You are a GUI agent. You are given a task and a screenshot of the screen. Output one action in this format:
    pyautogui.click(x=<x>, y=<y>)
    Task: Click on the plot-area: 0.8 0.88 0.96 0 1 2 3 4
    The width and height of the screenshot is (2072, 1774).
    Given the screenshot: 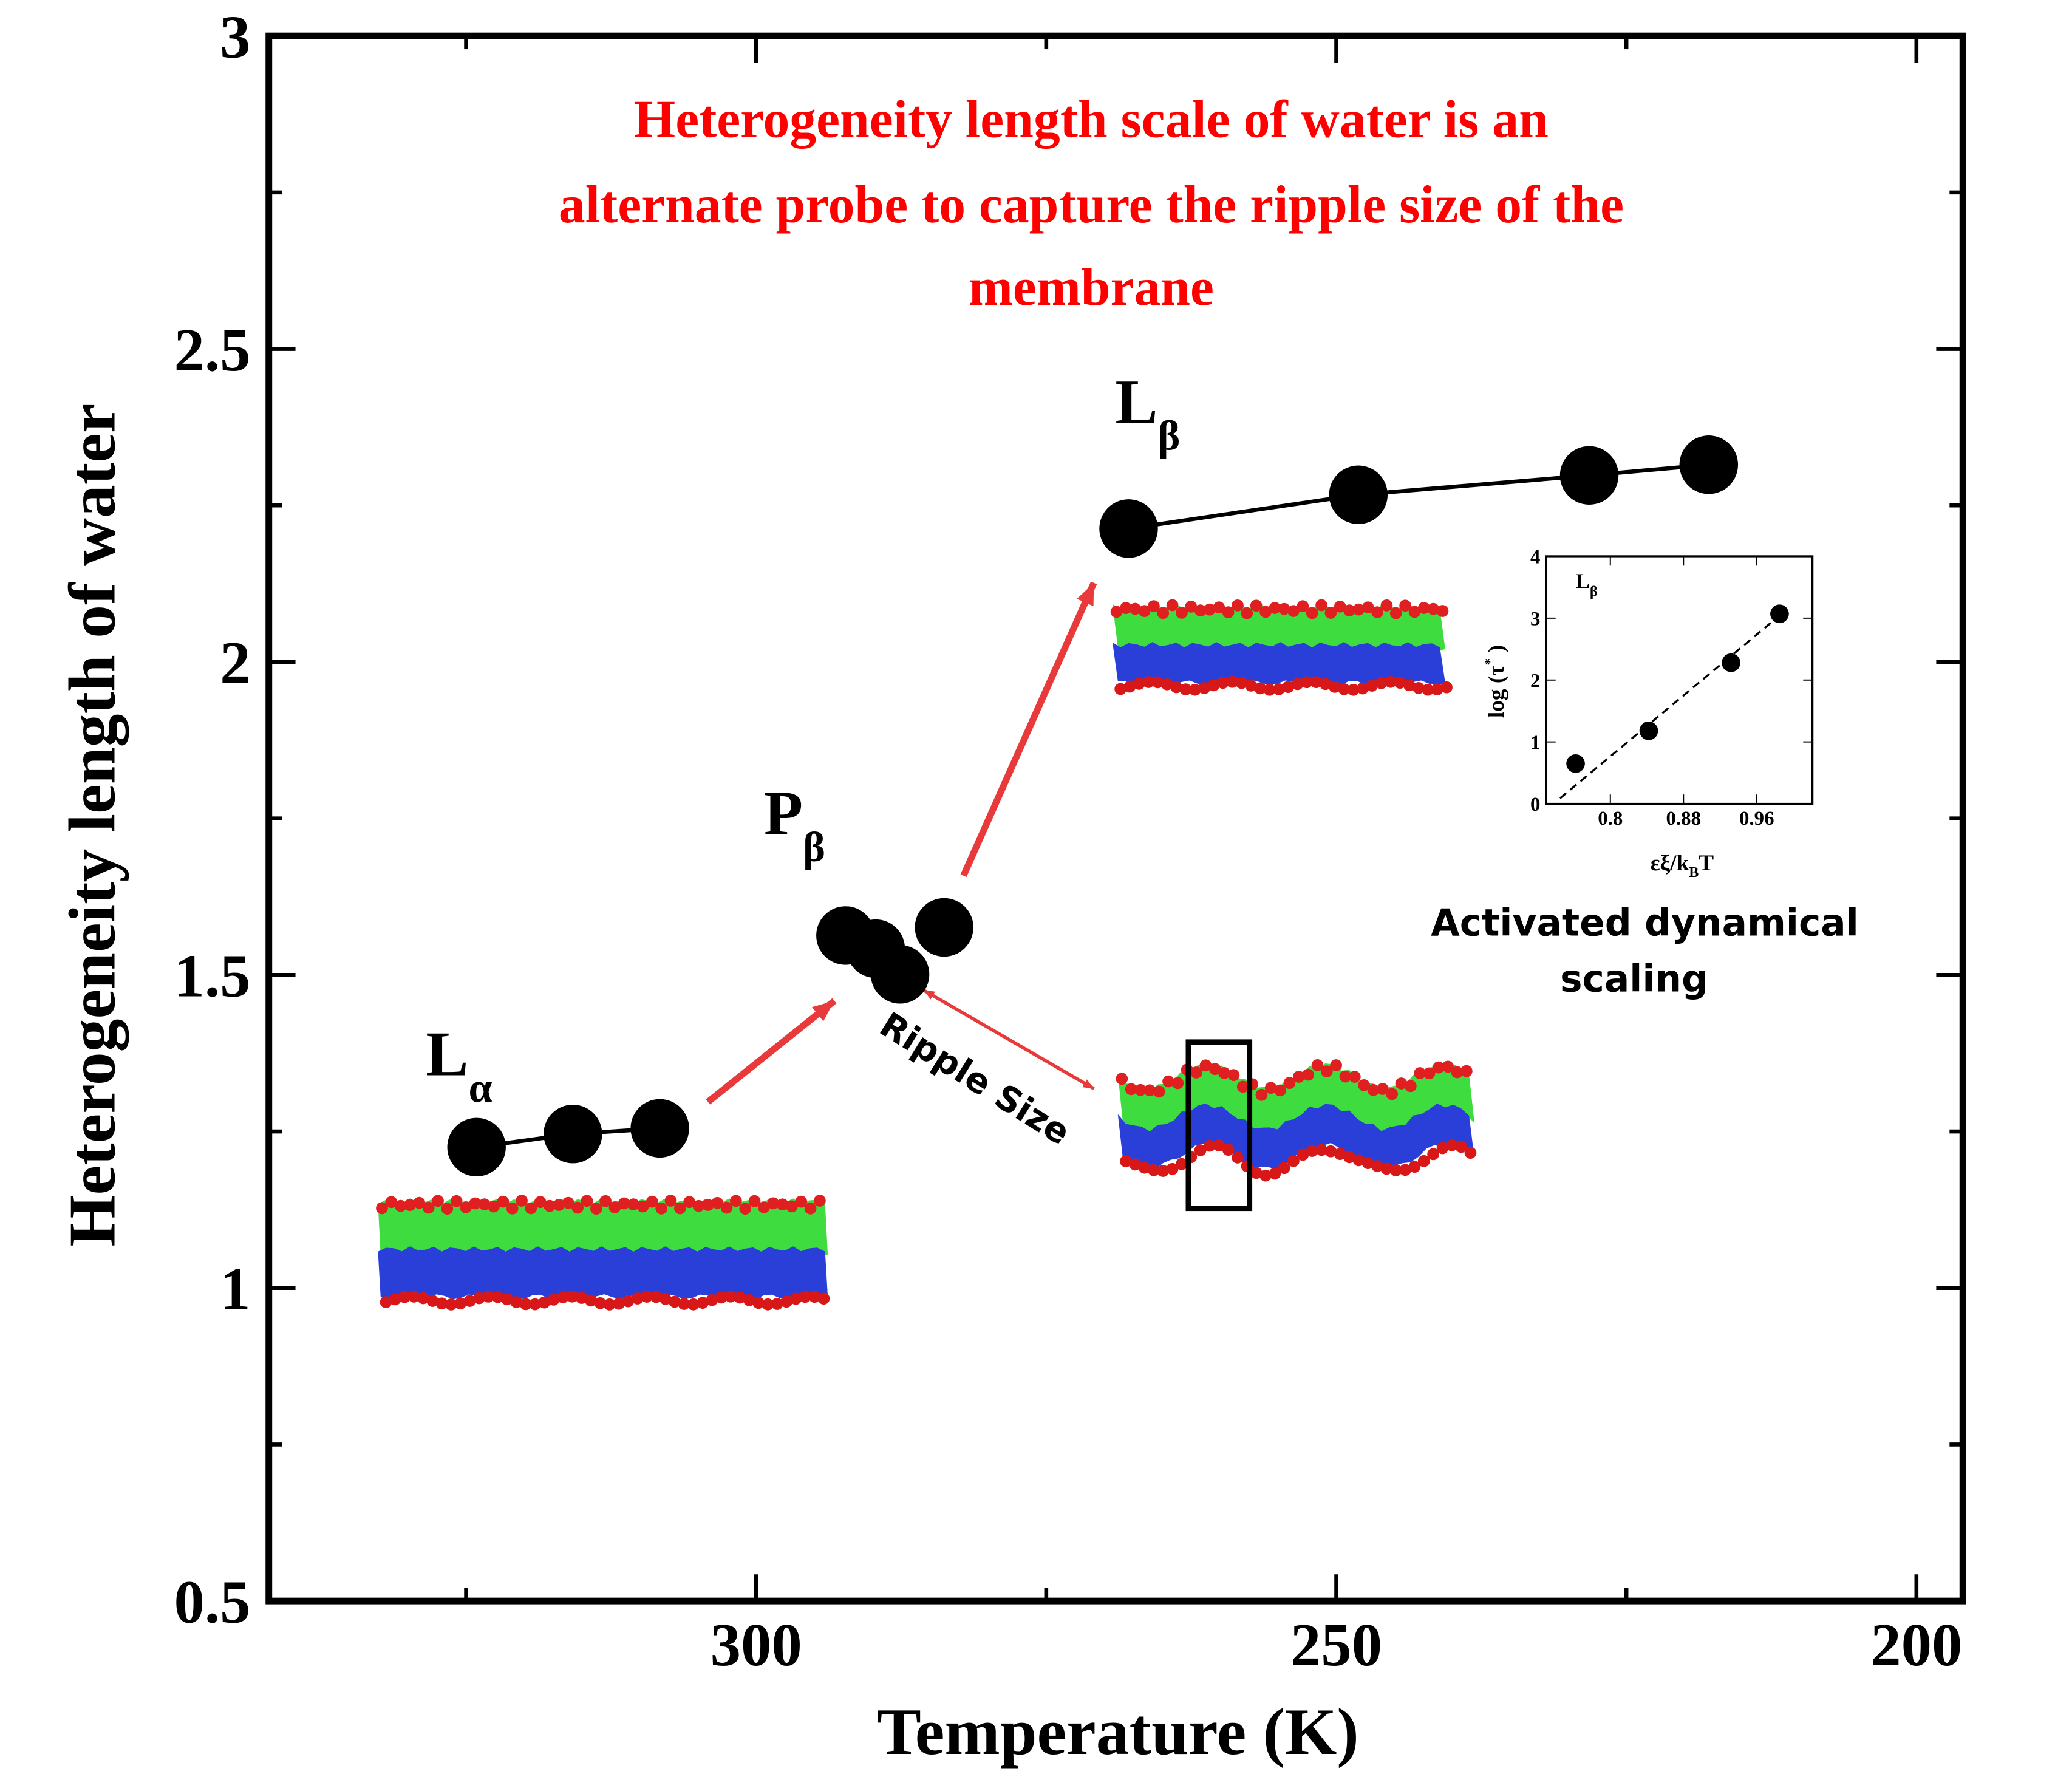 What is the action you would take?
    pyautogui.click(x=1672, y=688)
    